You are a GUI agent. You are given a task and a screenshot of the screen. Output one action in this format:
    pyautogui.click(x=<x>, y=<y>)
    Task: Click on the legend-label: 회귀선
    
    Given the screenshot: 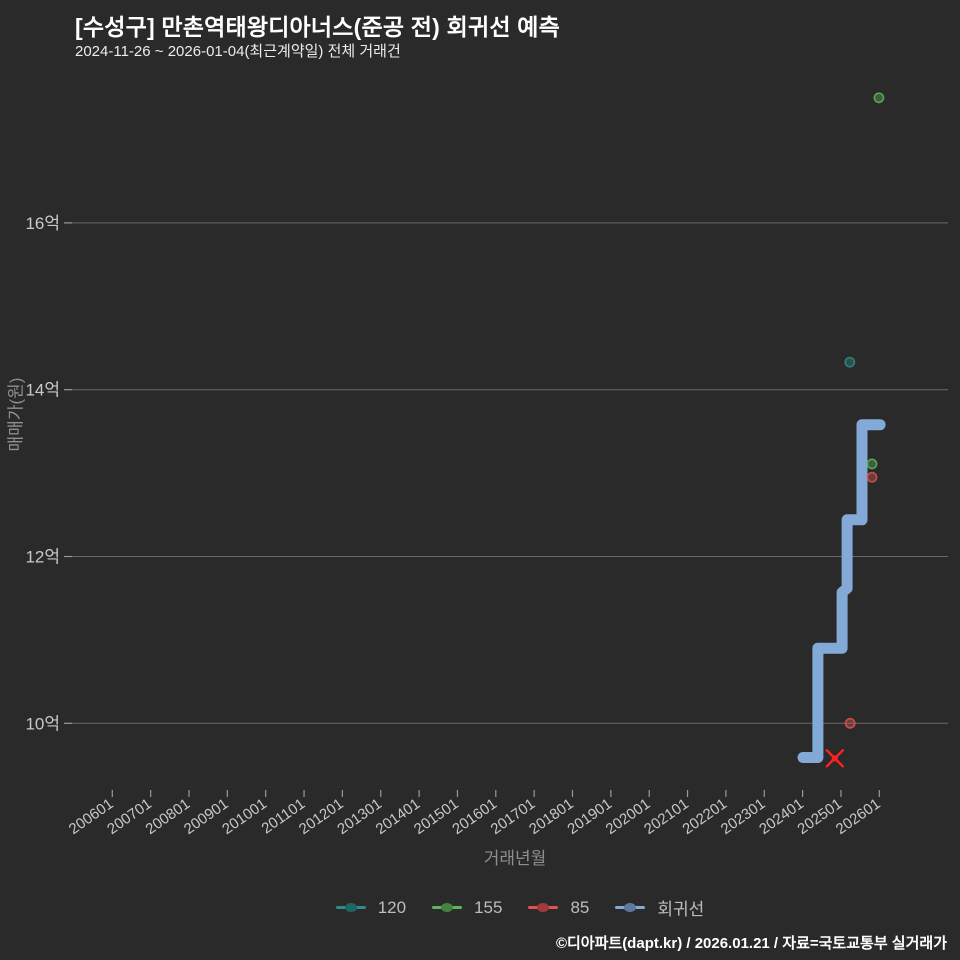 What is the action you would take?
    pyautogui.click(x=681, y=909)
    